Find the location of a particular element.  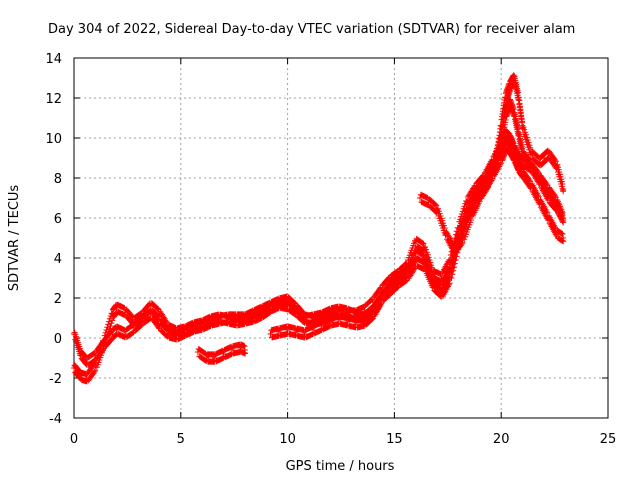

y-axis-label: SDTVAR / TECUs is located at coordinates (14, 238).